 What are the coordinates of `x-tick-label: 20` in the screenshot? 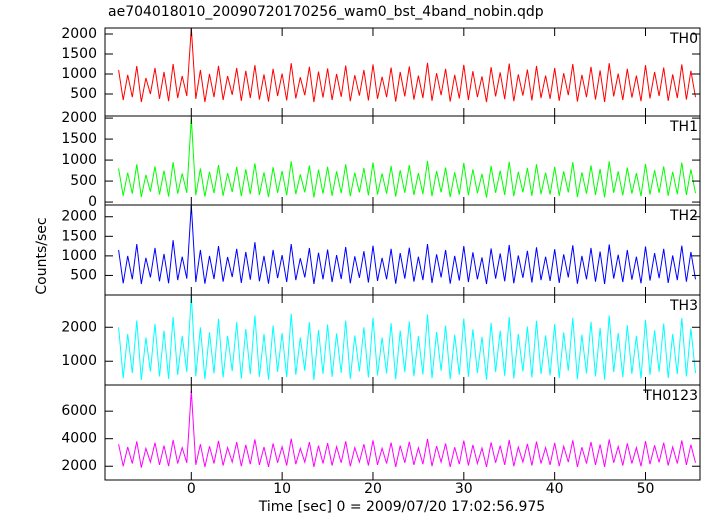 It's located at (373, 489).